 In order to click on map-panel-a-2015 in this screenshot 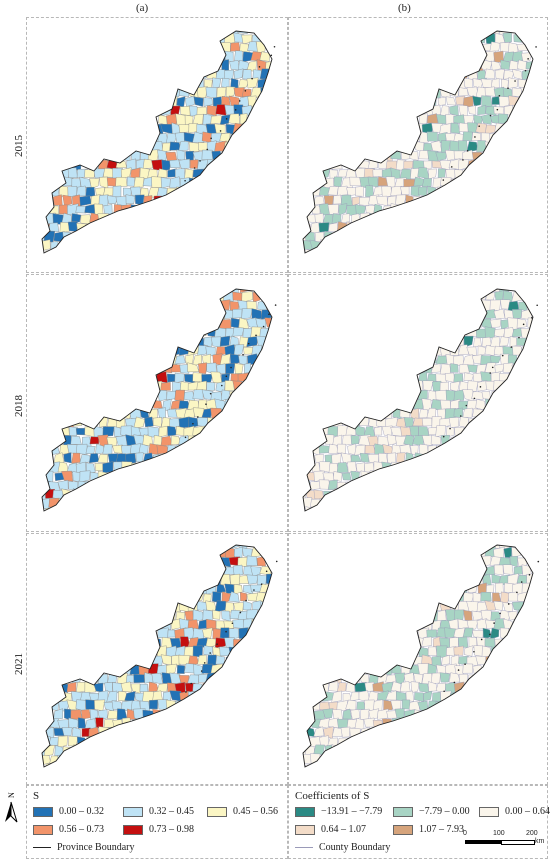, I will do `click(157, 145)`.